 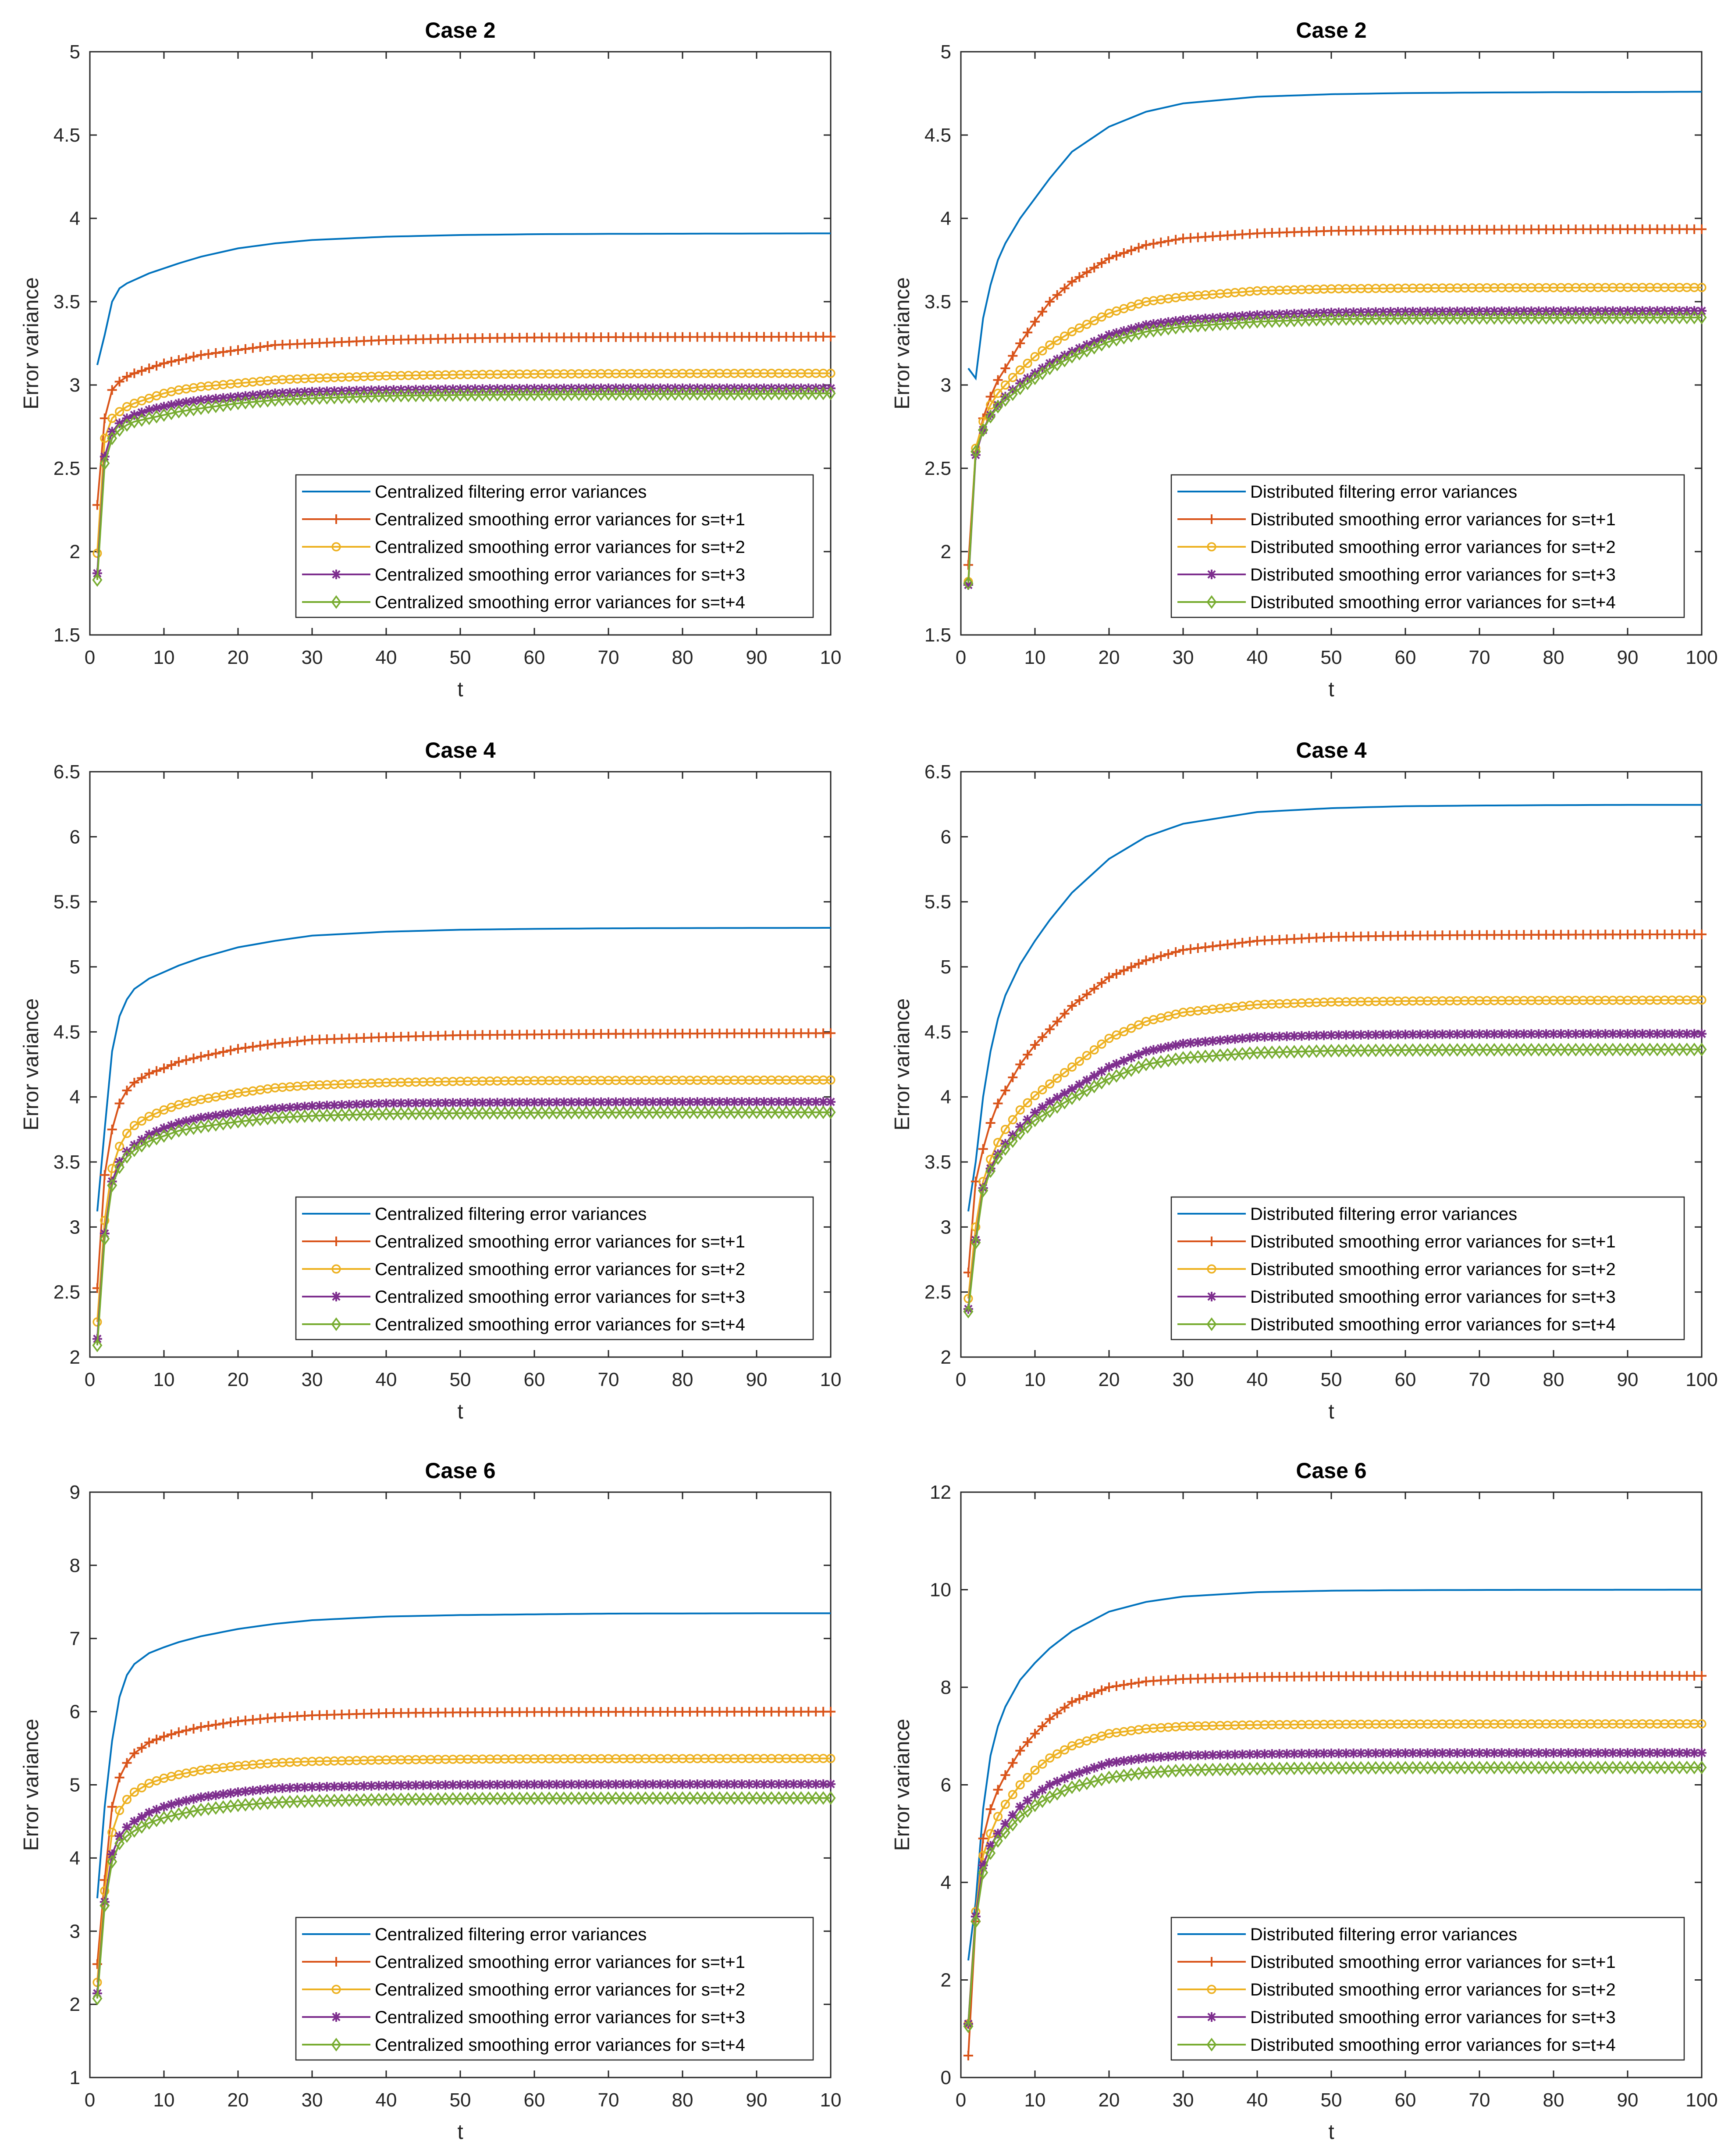 What do you see at coordinates (336, 2045) in the screenshot?
I see `legend-swatch-marker` at bounding box center [336, 2045].